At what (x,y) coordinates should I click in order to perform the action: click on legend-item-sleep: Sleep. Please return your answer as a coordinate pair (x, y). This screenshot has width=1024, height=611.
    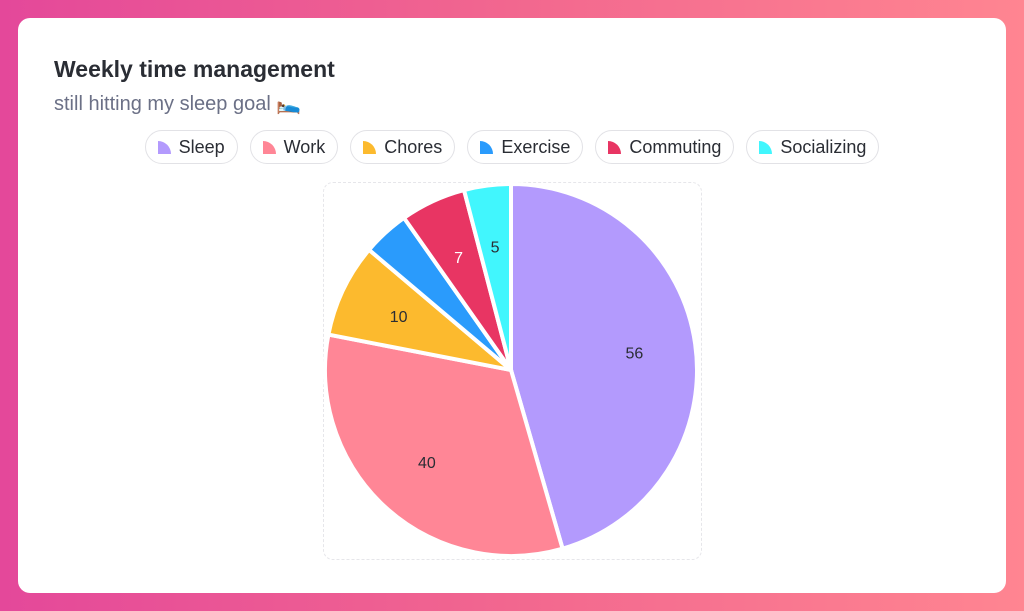
    Looking at the image, I should click on (191, 147).